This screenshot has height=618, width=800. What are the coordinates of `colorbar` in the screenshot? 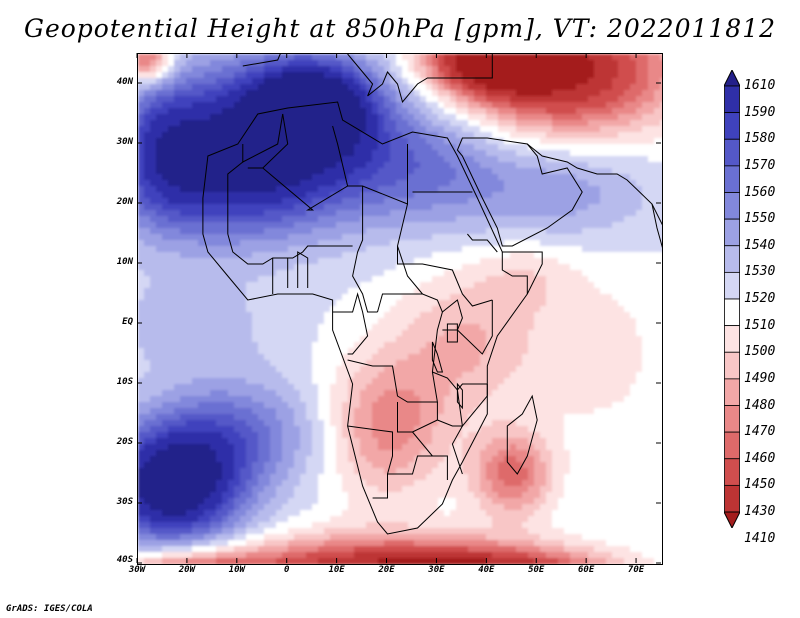 It's located at (732, 299).